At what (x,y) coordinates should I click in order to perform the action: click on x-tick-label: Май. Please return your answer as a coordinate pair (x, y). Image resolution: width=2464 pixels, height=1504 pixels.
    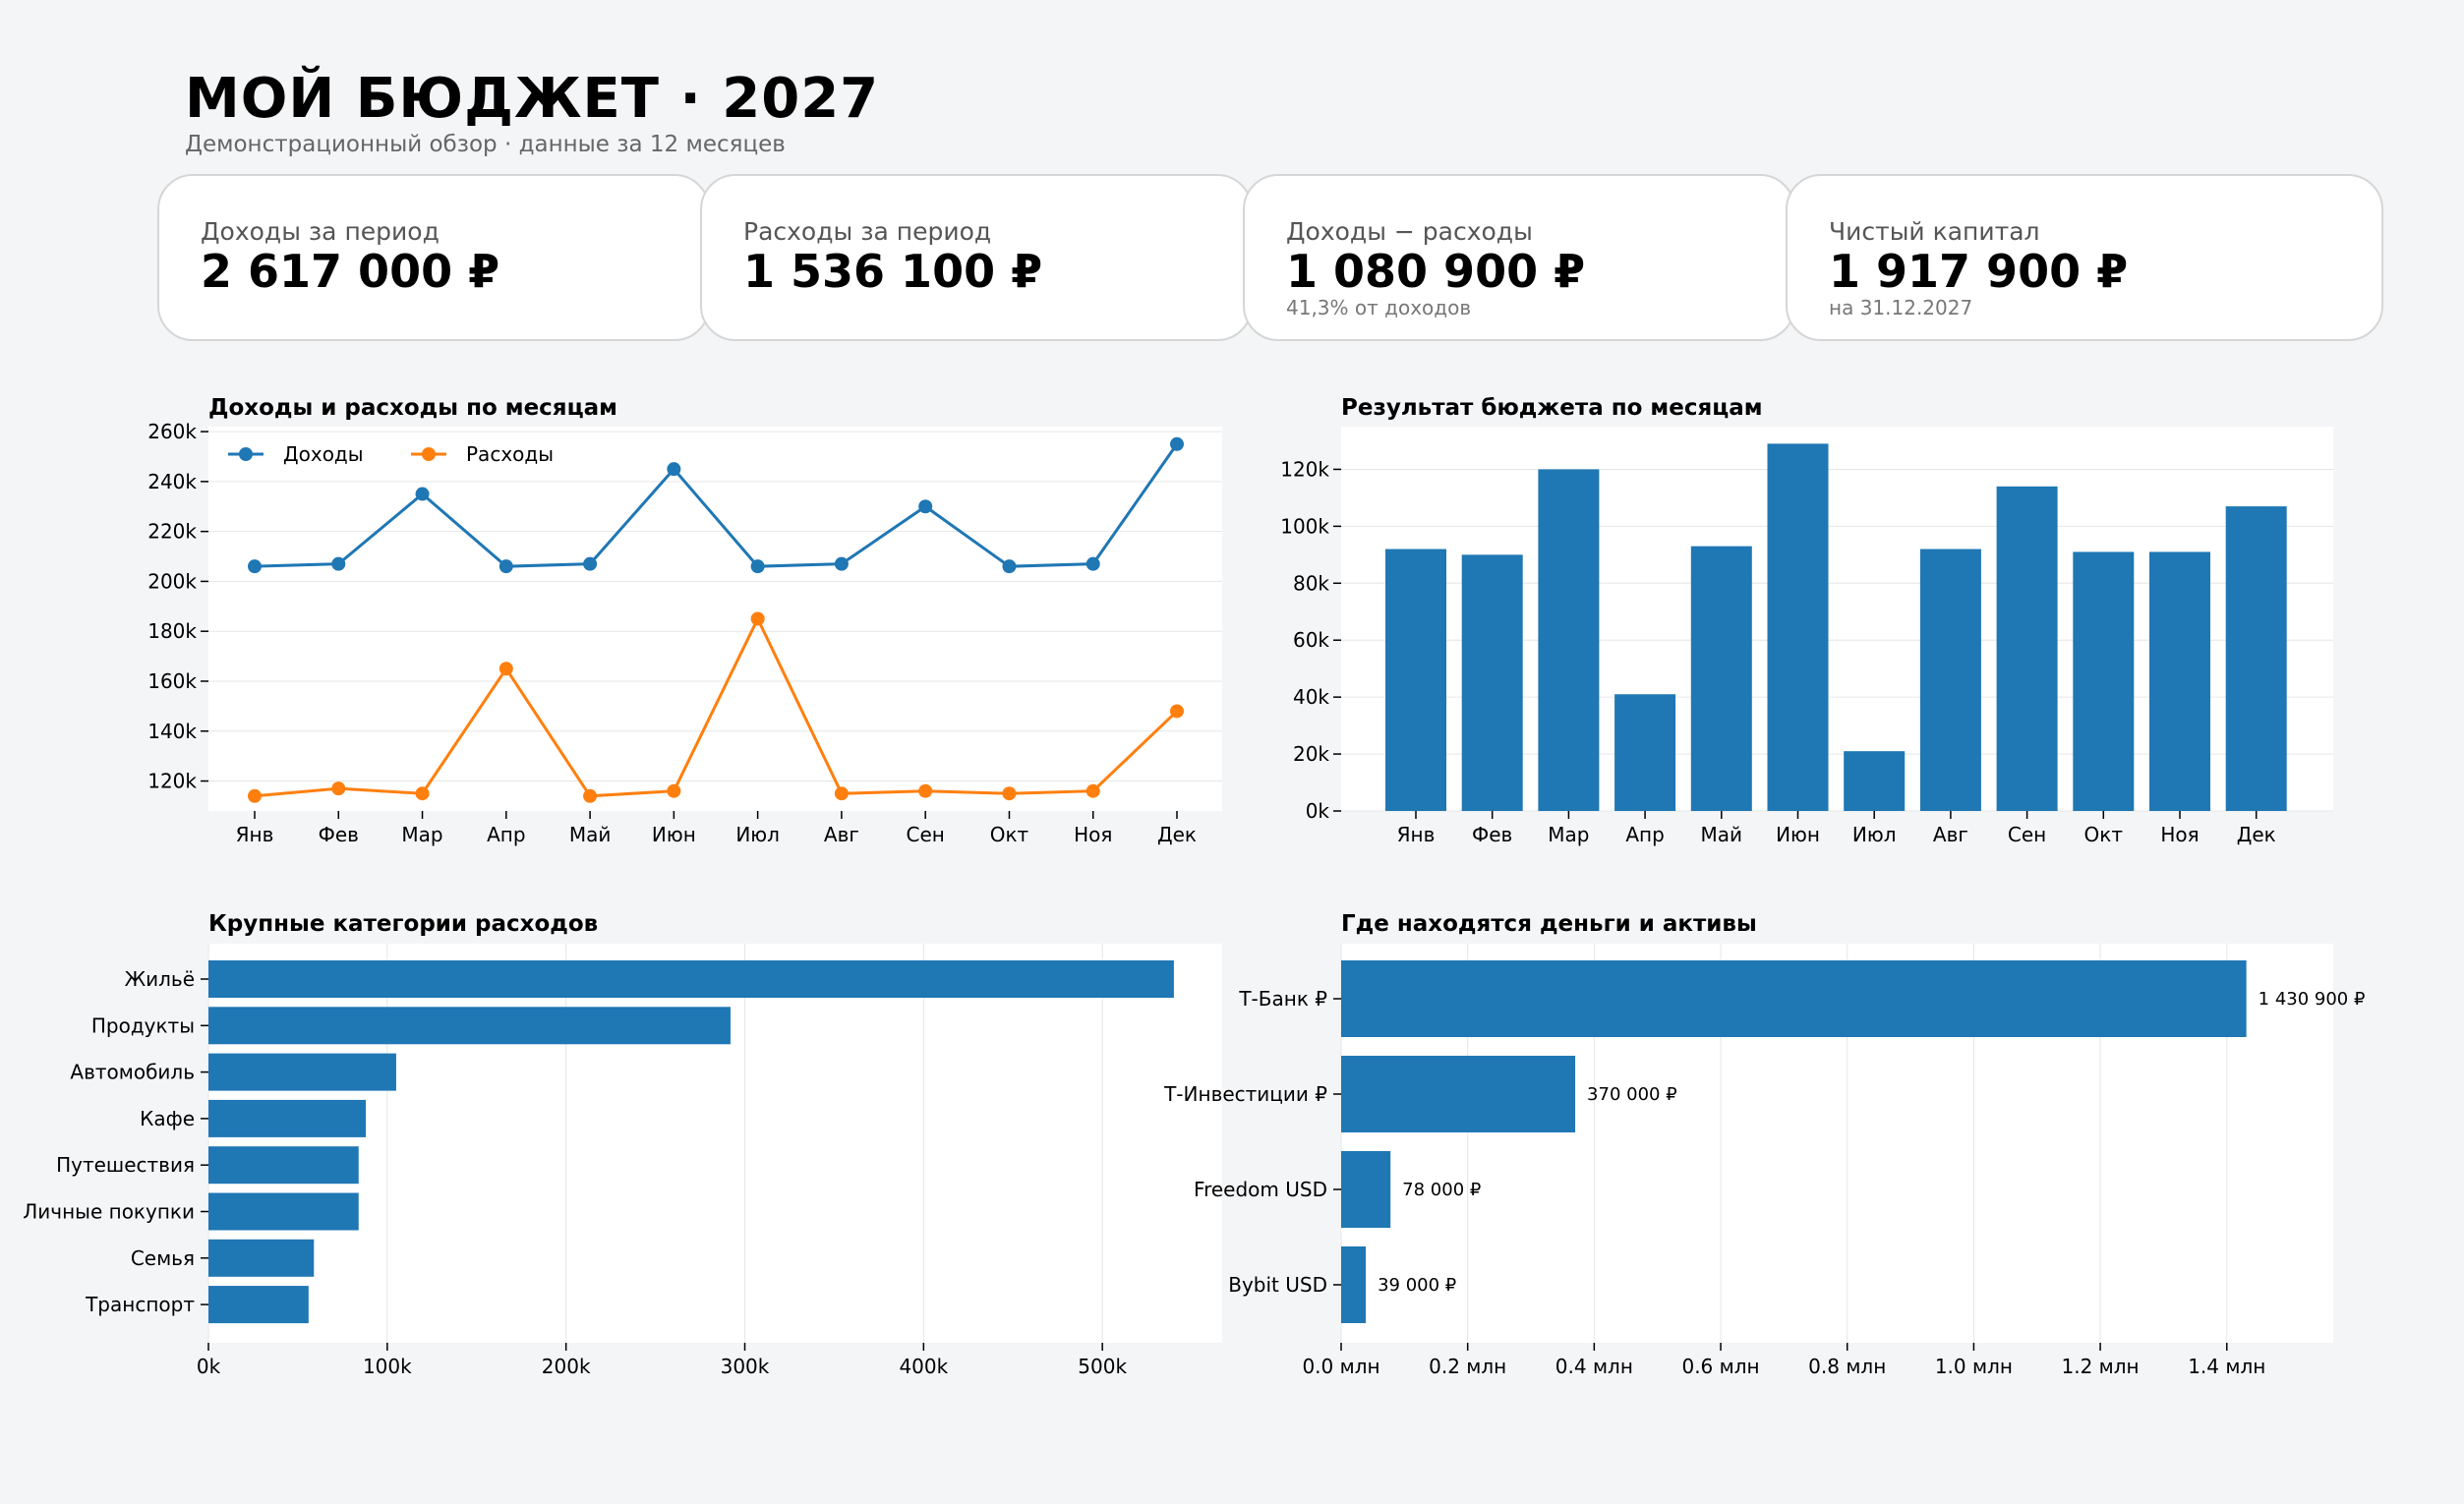
    Looking at the image, I should click on (590, 834).